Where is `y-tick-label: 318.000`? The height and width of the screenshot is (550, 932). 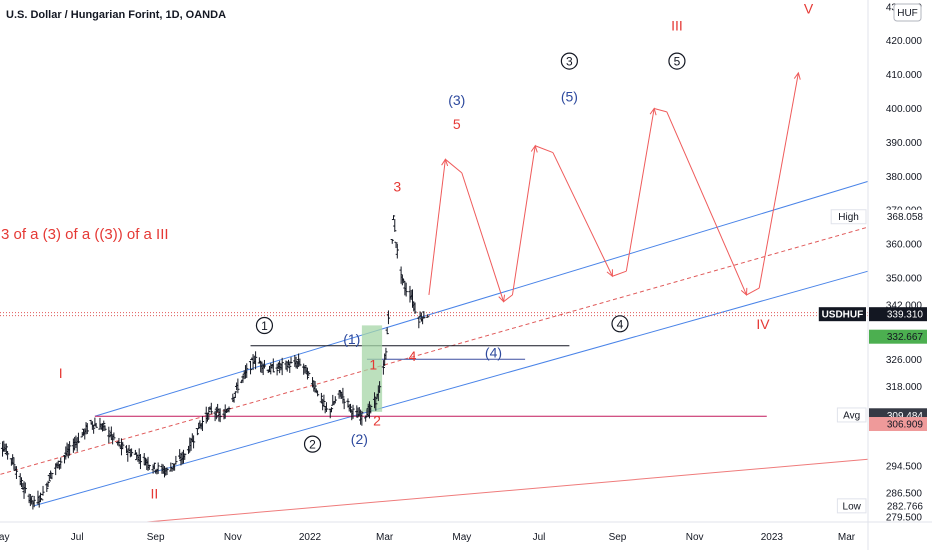
y-tick-label: 318.000 is located at coordinates (904, 387).